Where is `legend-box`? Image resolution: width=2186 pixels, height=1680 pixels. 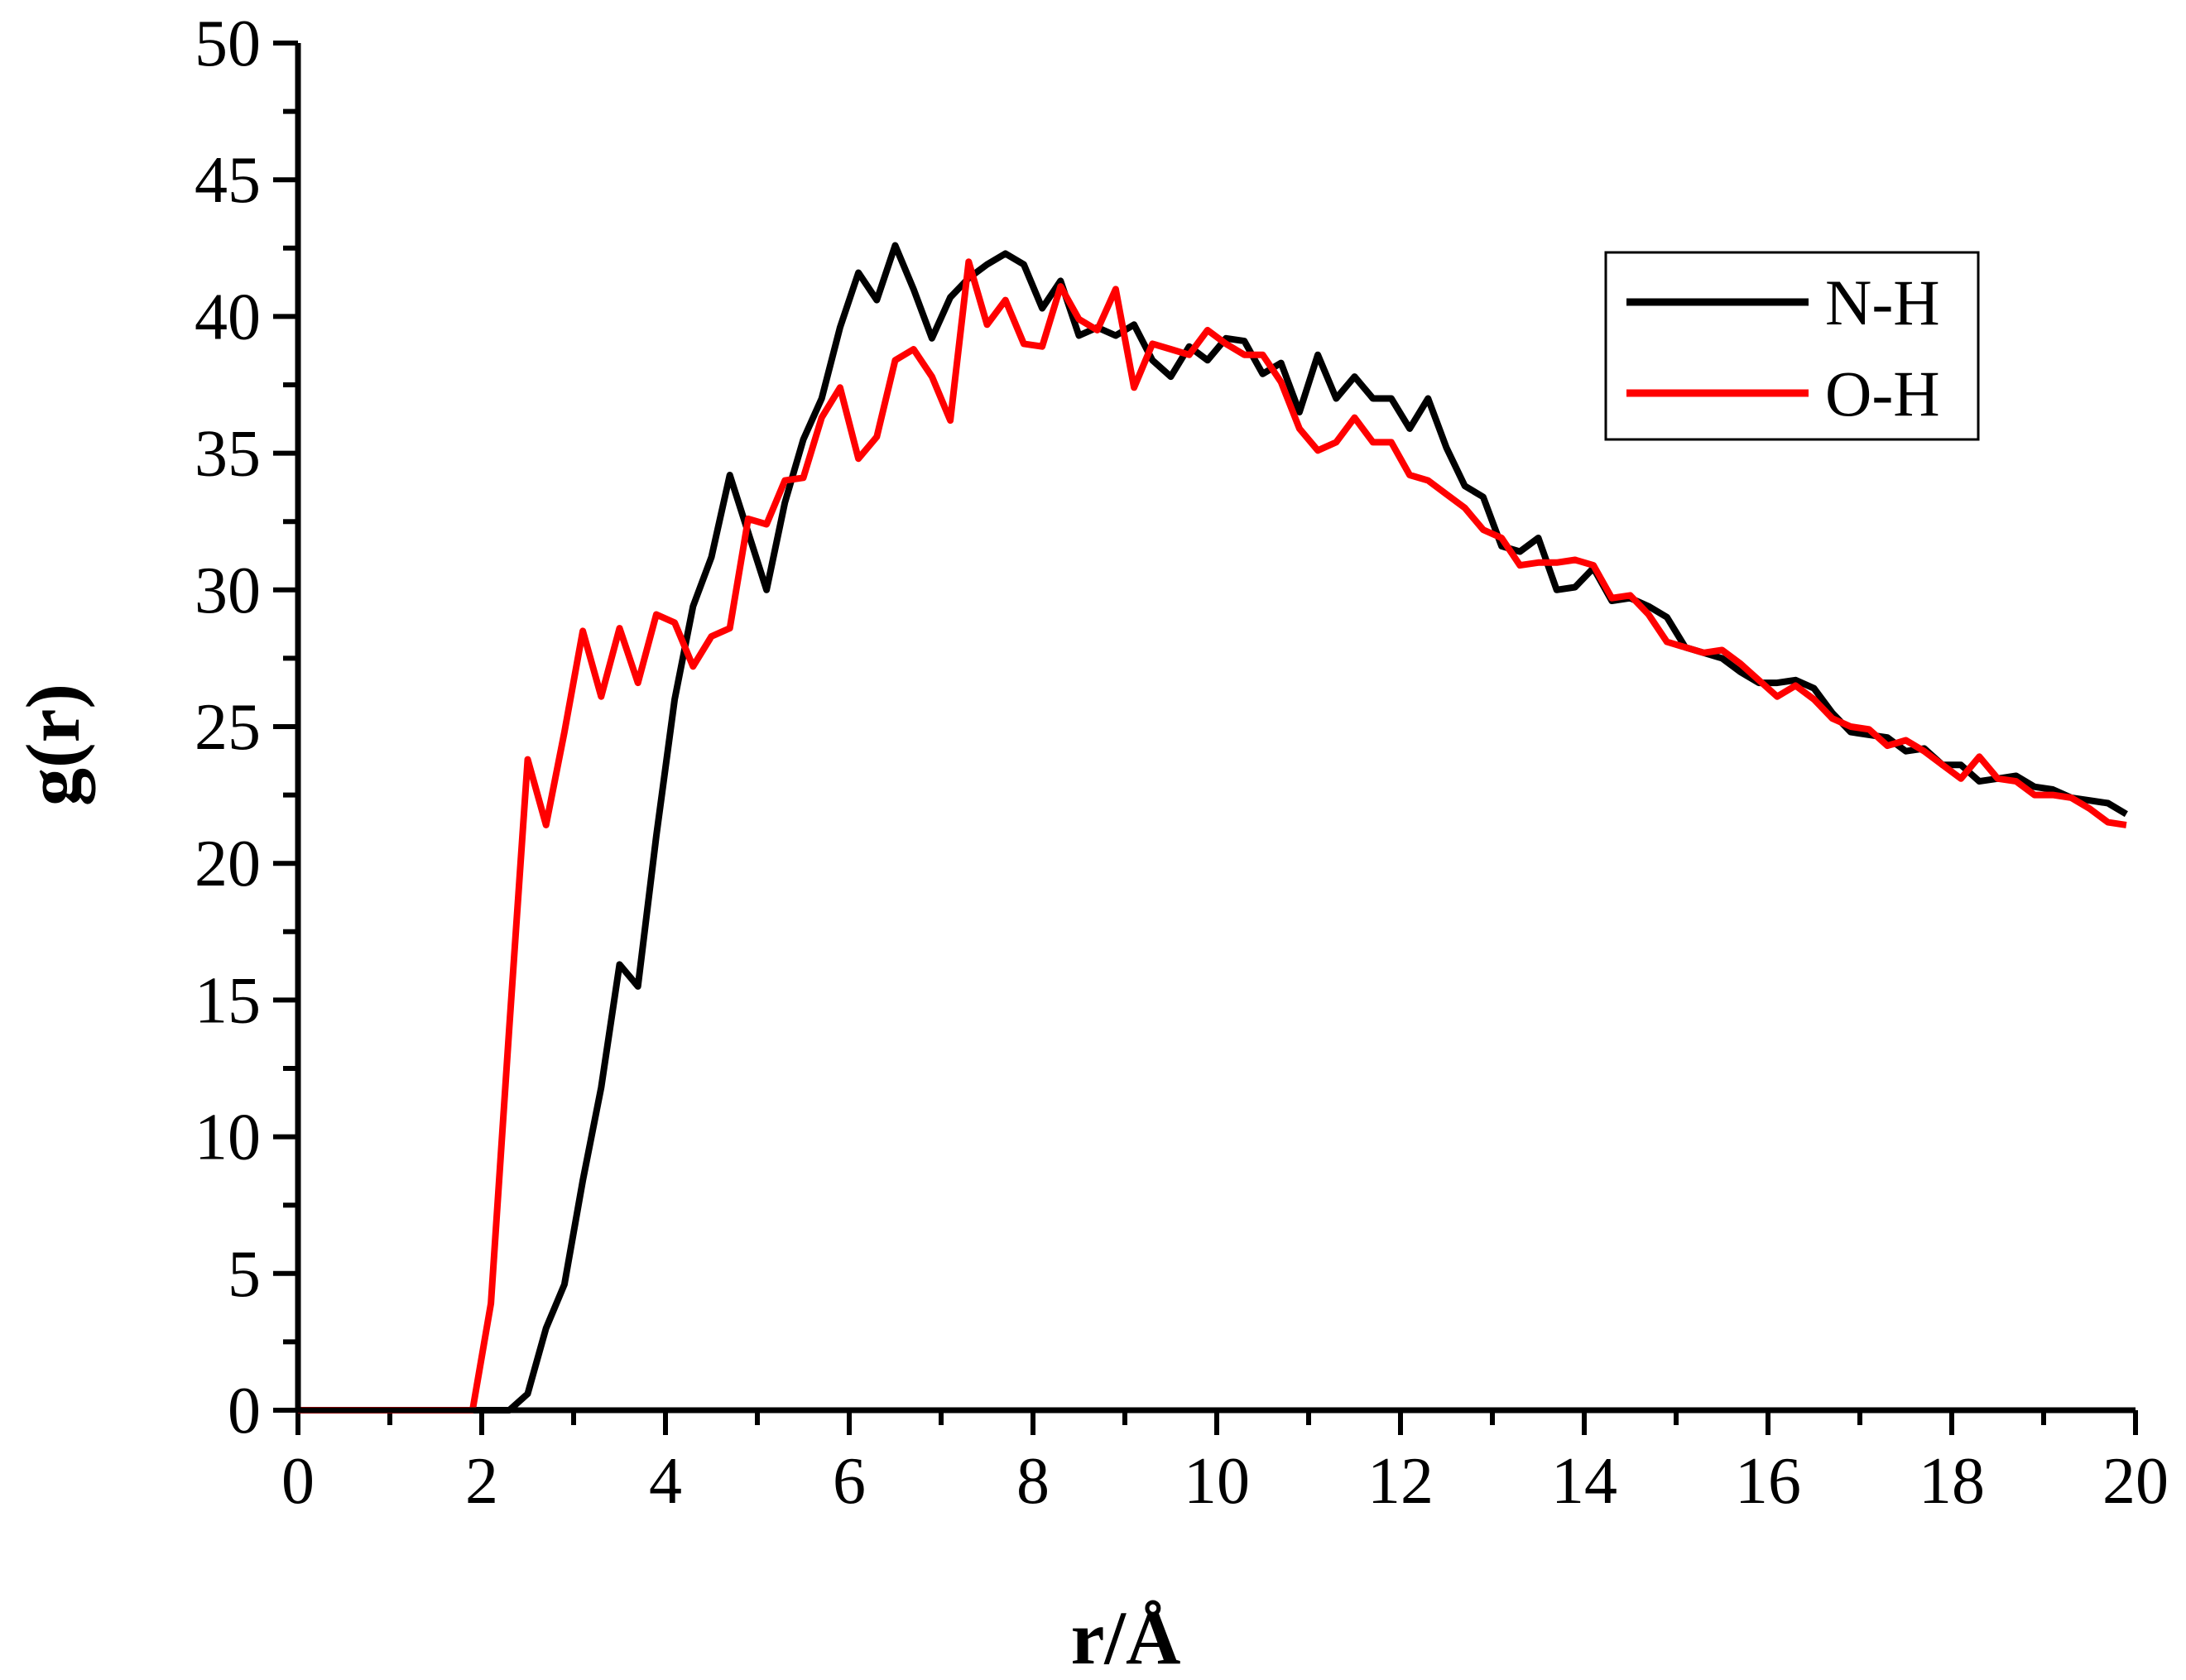
legend-box is located at coordinates (1792, 346).